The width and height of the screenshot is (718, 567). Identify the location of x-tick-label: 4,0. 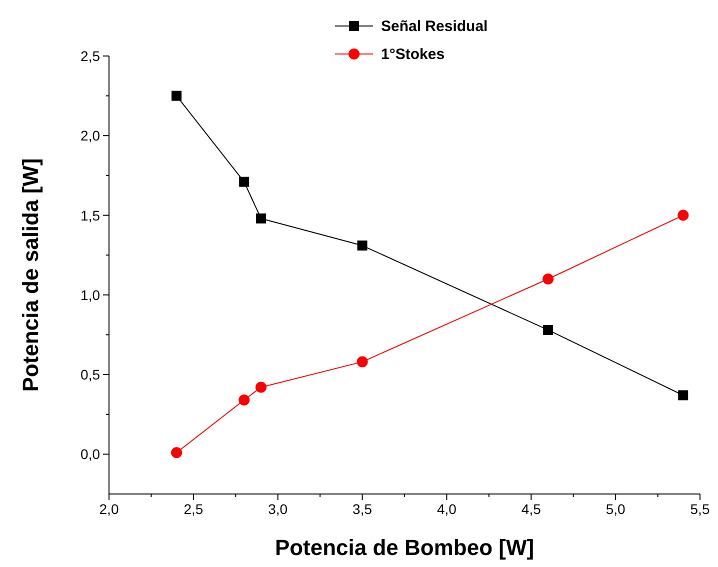
(446, 509).